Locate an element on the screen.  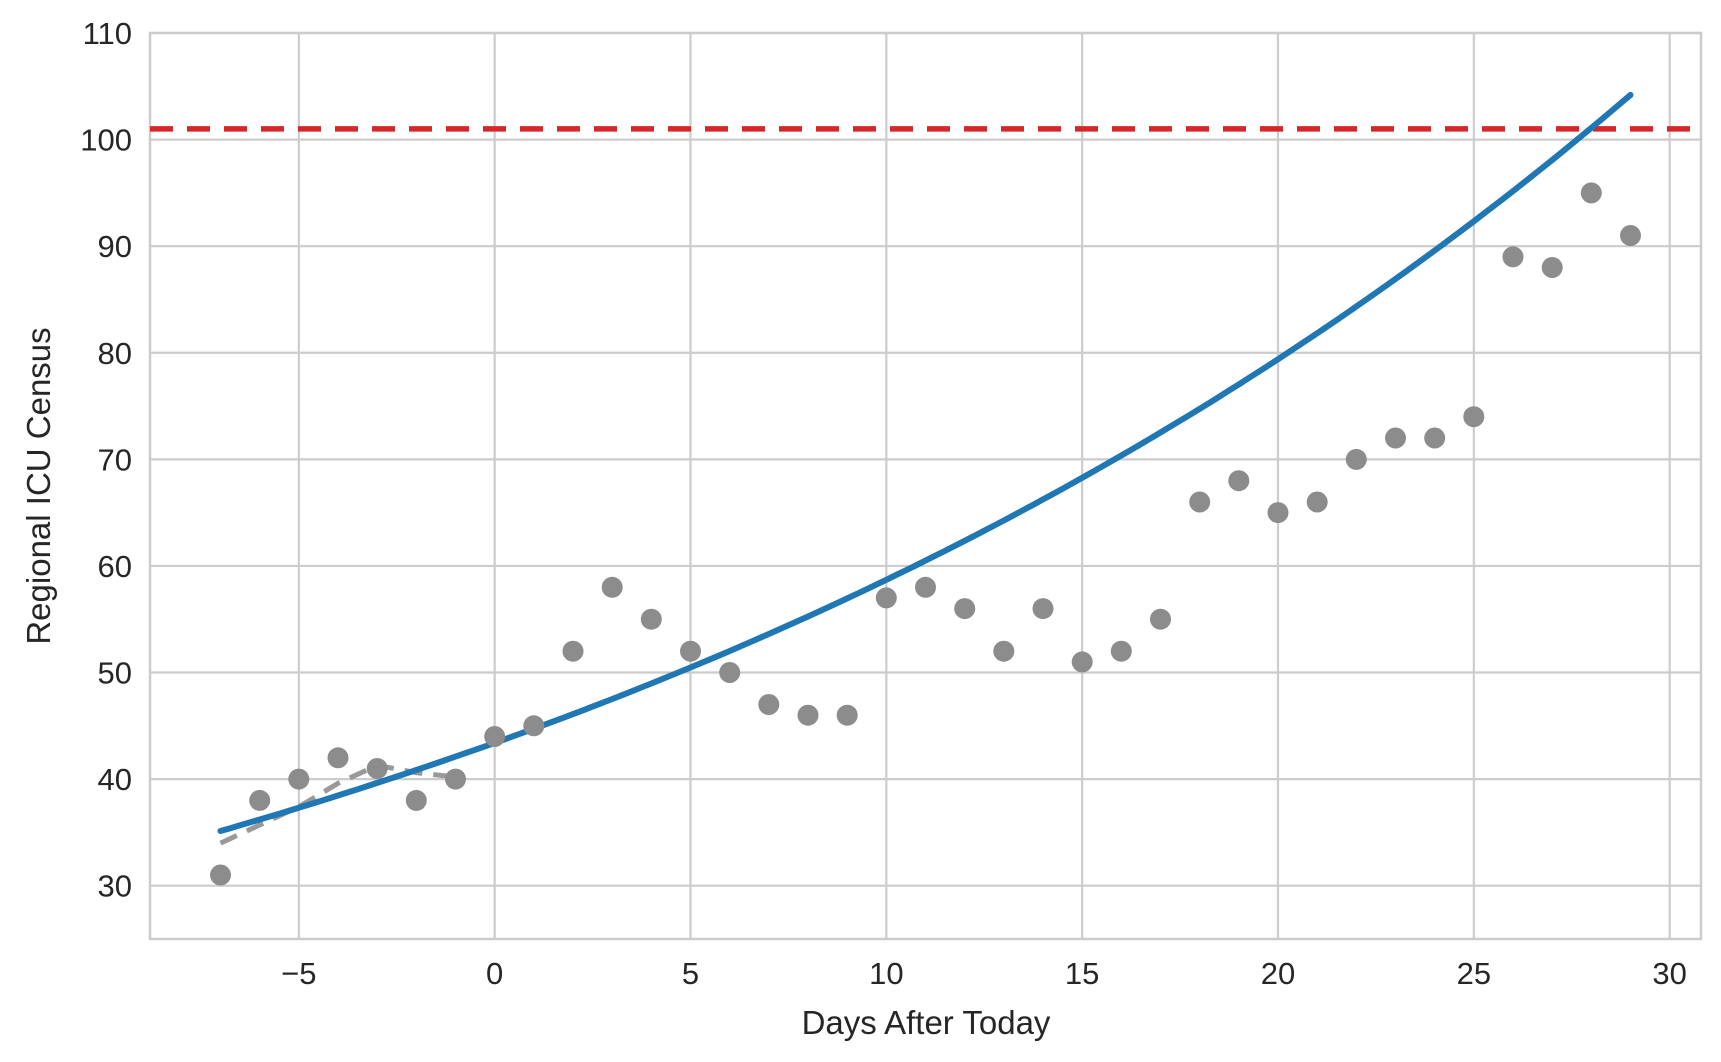
y-tick-label: 60 is located at coordinates (115, 566).